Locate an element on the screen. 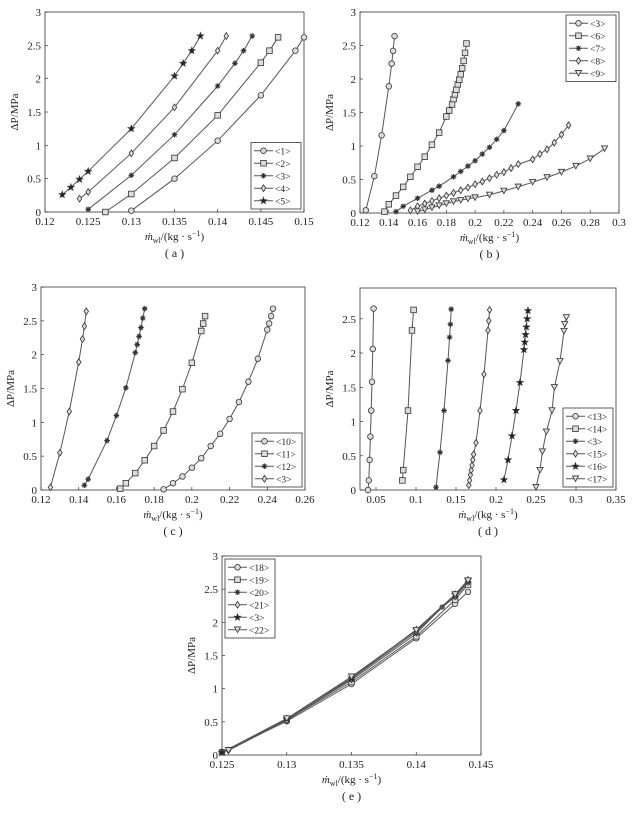 This screenshot has width=637, height=814. legend-item: <20> is located at coordinates (248, 594).